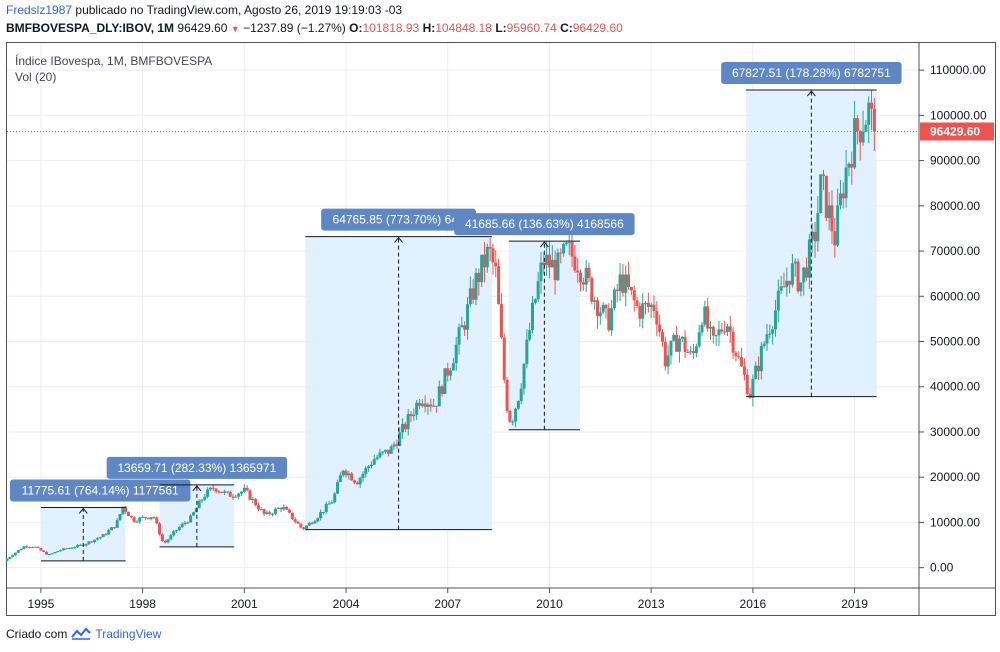  Describe the element at coordinates (544, 224) in the screenshot. I see `measure-label-text: 41685.66 (136.63%) 4168566` at that location.